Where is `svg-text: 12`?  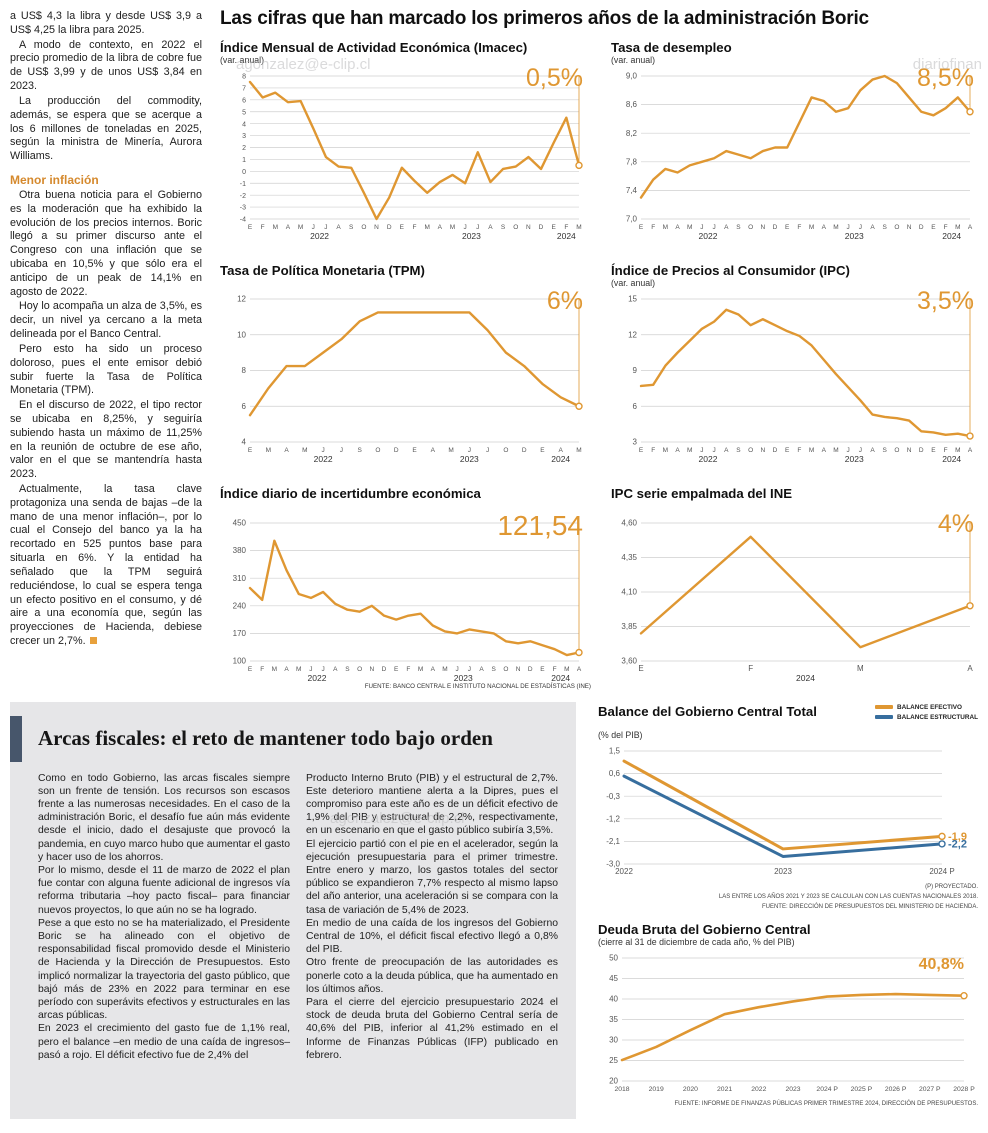 svg-text: 12 is located at coordinates (241, 299).